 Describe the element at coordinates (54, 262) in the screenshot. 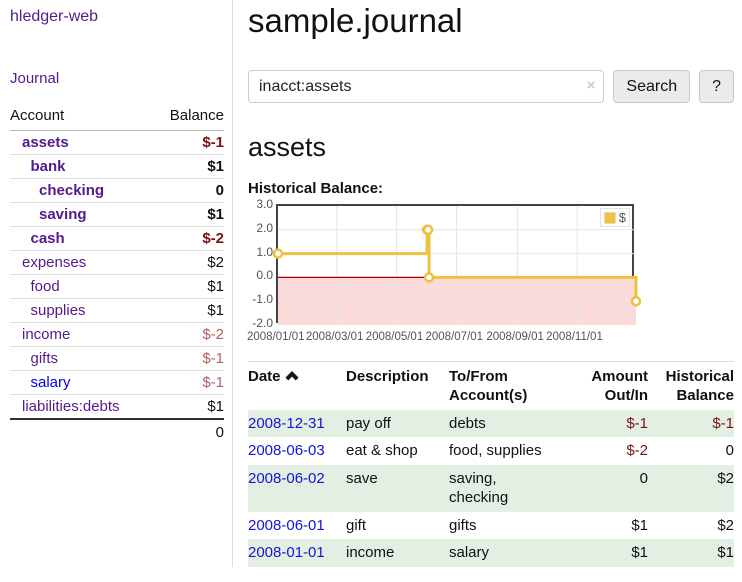

I see `account-link-expenses: expenses` at that location.